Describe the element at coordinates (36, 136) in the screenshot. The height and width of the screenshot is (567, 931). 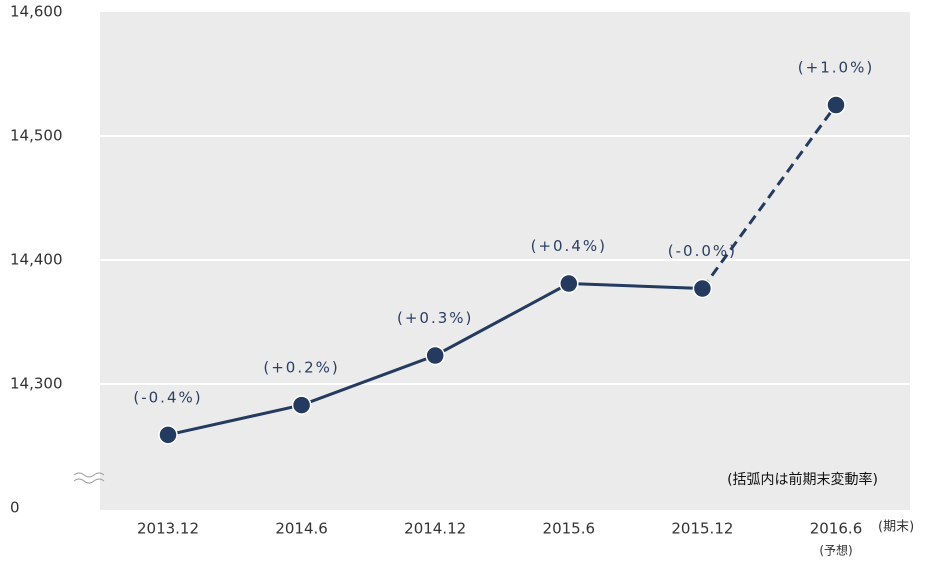
I see `y-tick-label: 14,500` at that location.